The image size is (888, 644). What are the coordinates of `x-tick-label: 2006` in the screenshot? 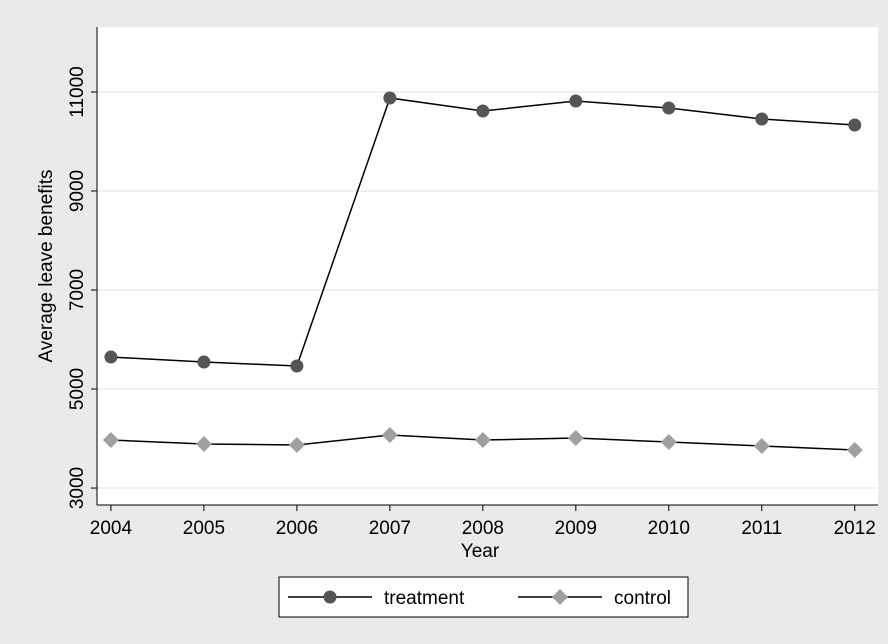 It's located at (297, 528).